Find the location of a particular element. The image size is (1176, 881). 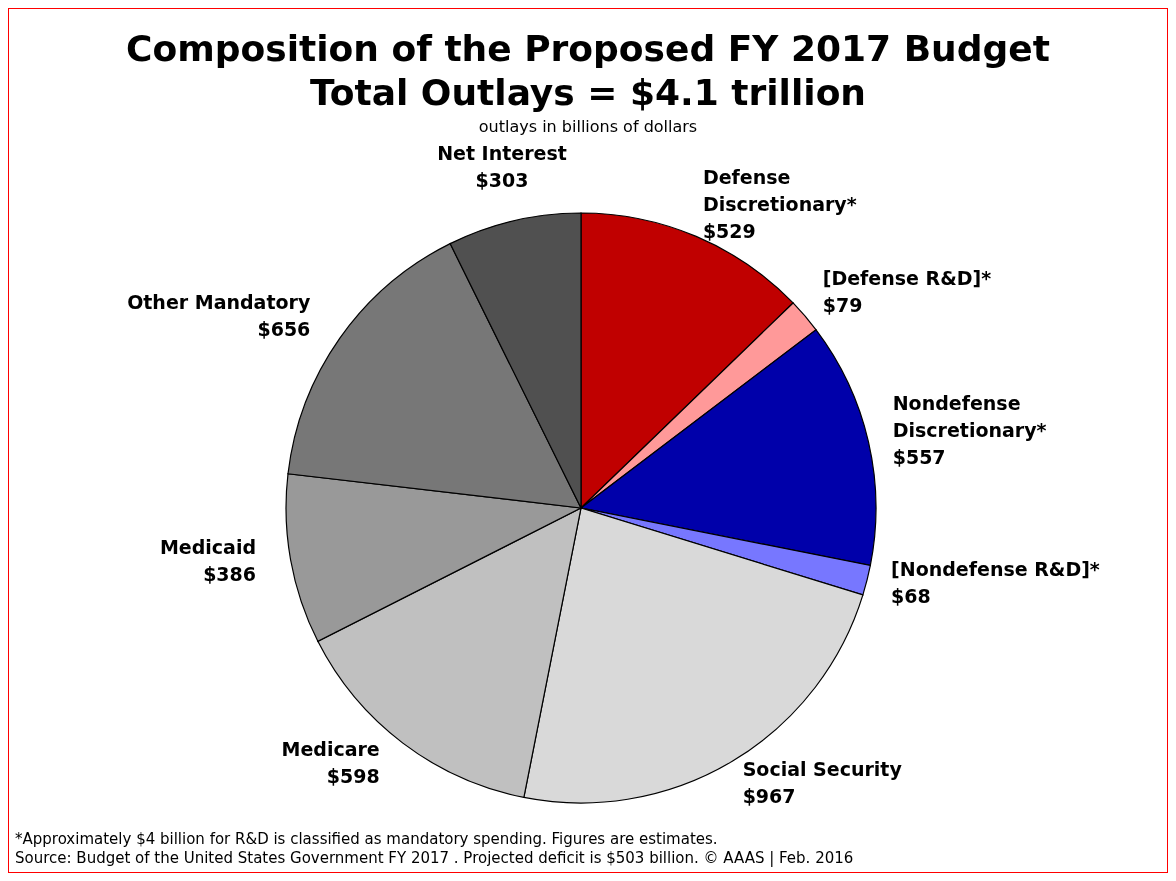

data-label: $967 is located at coordinates (769, 795).